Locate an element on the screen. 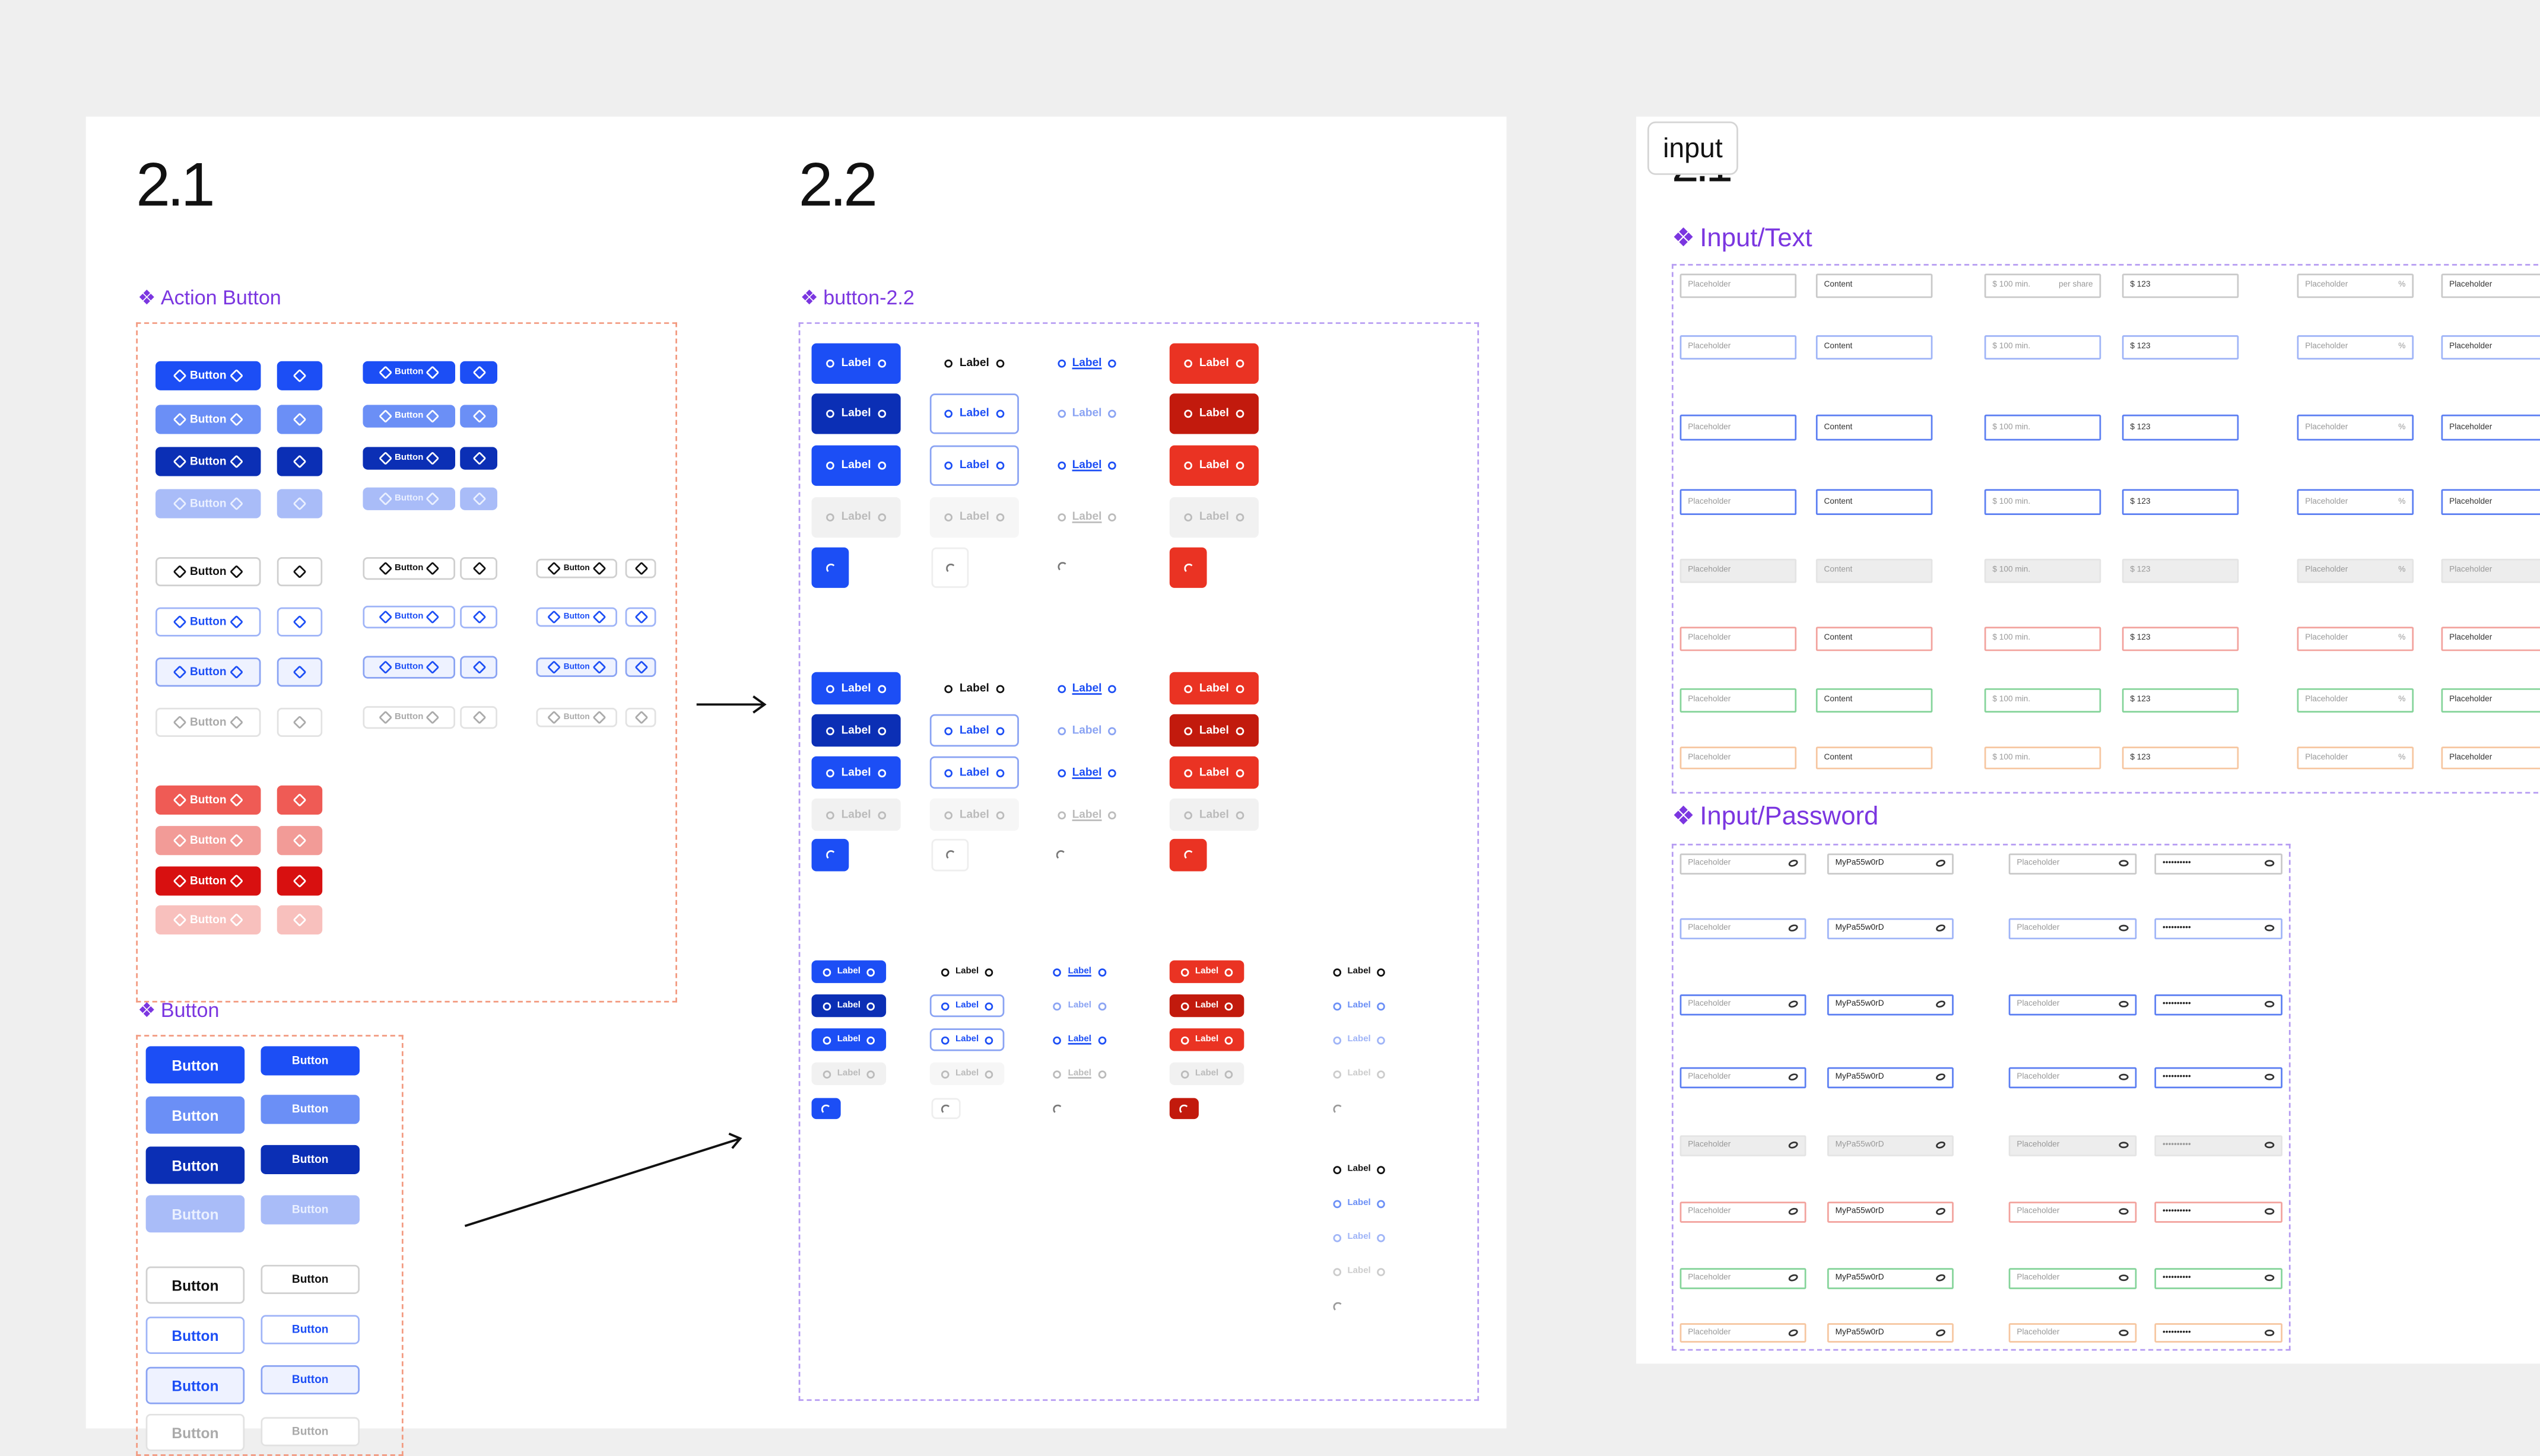 This screenshot has height=1456, width=2540. text-input: $ 100 min. is located at coordinates (2042, 427).